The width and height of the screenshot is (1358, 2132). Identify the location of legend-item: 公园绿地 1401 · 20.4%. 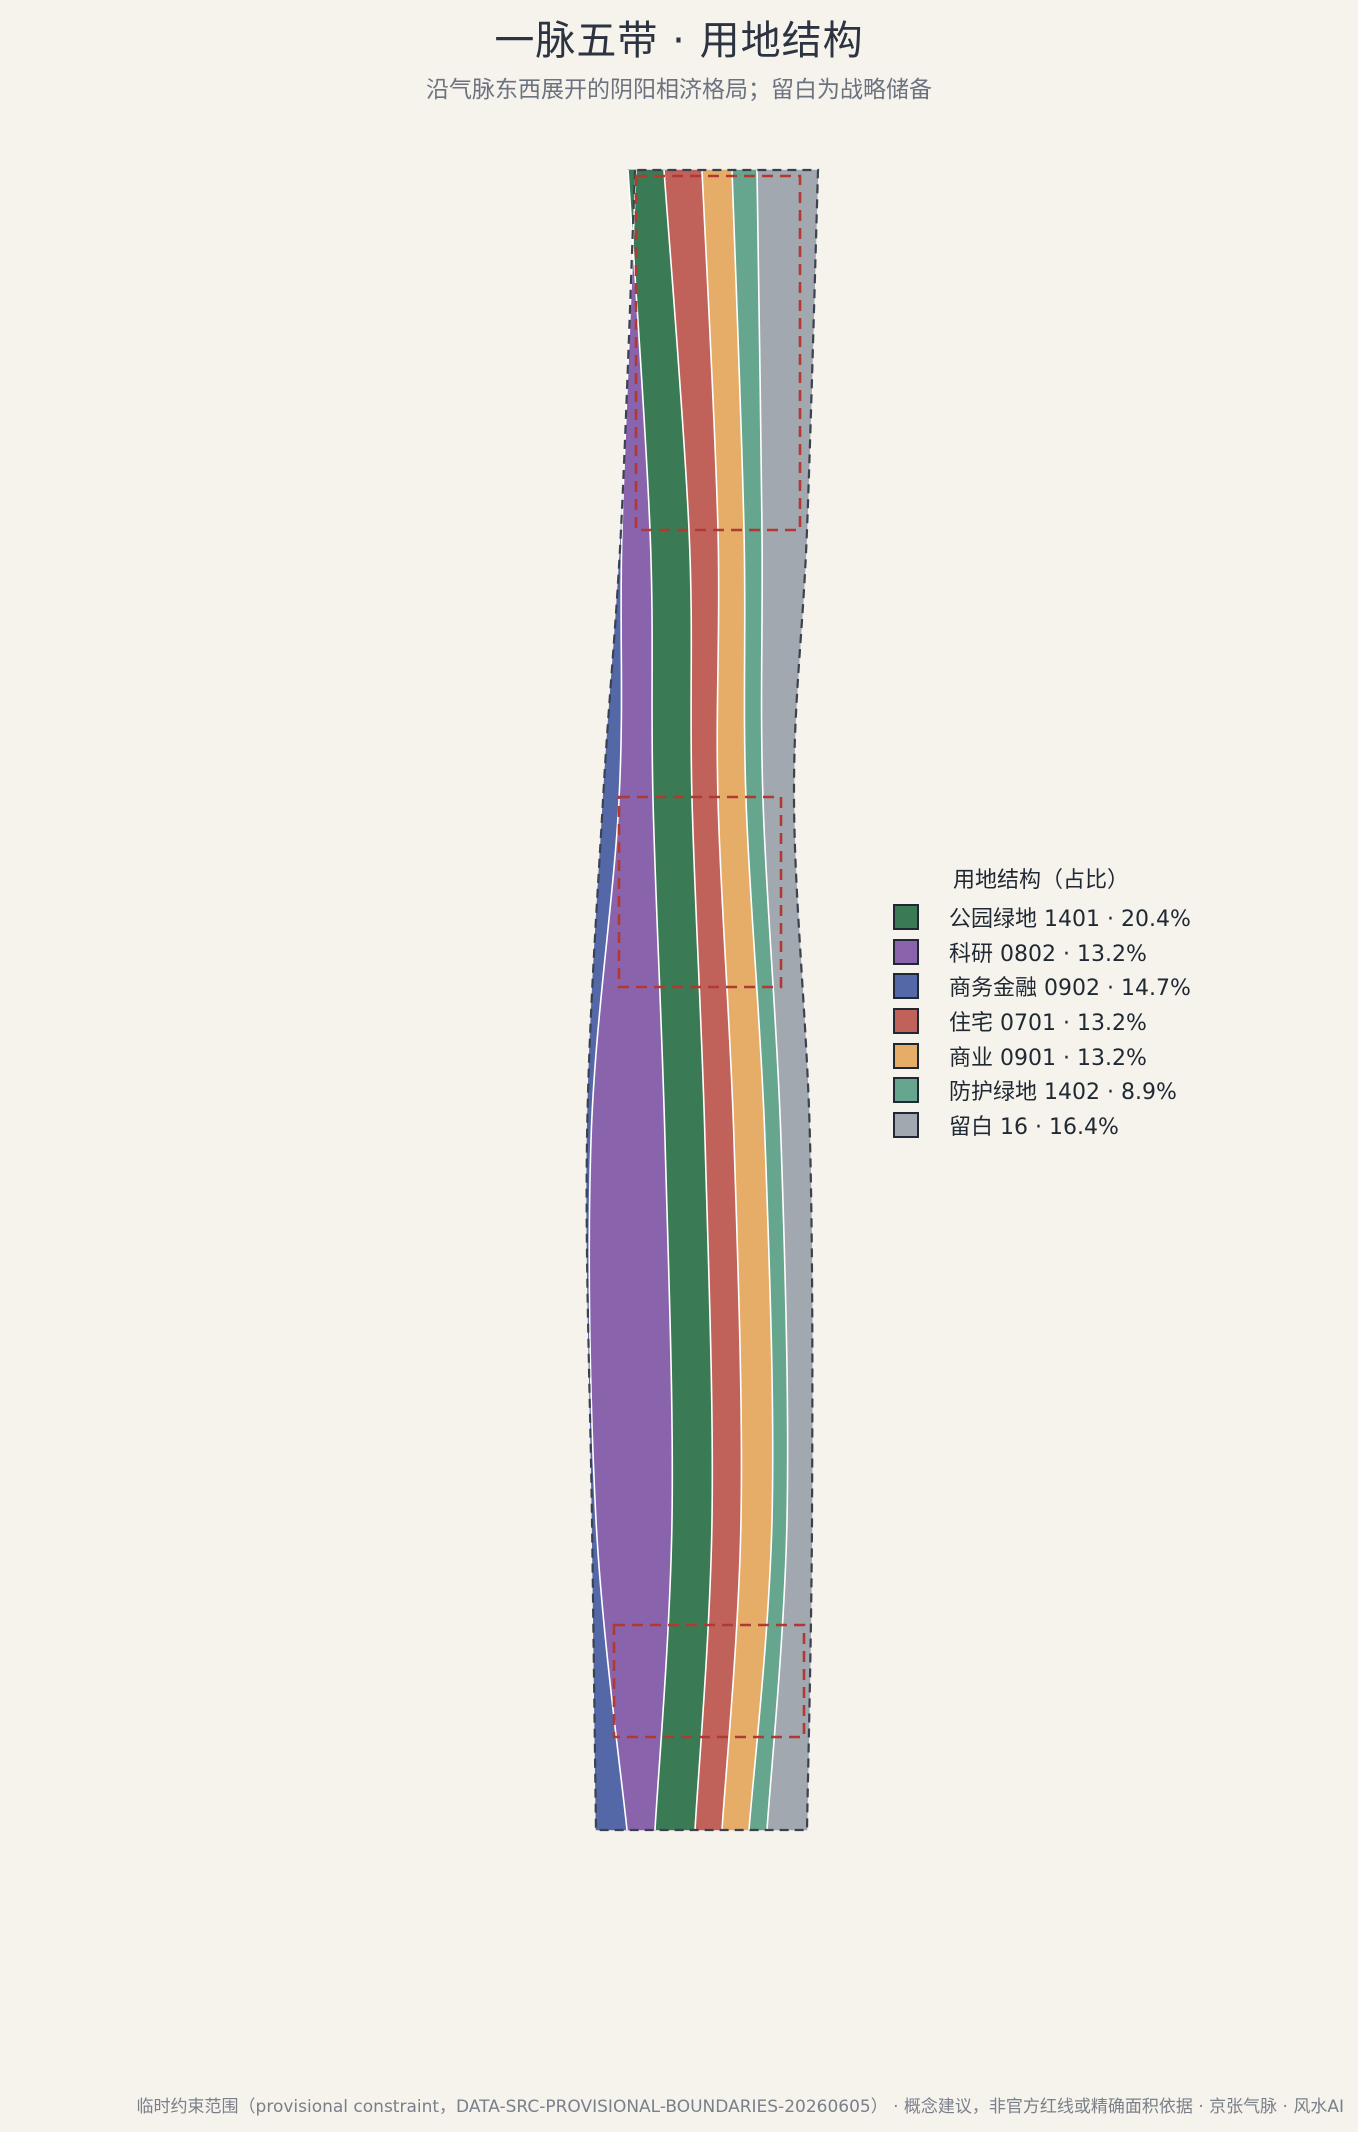
(1042, 917).